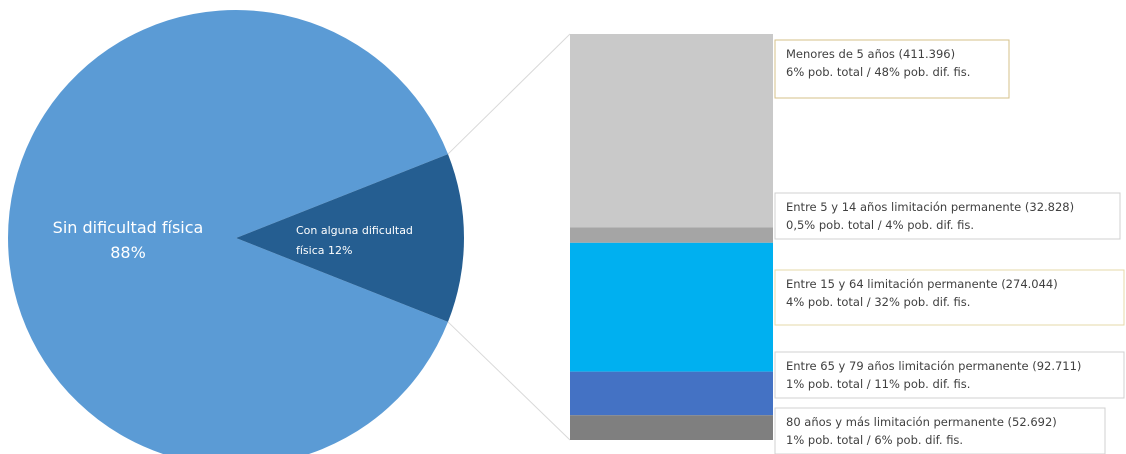  I want to click on pie-slice-percent-con-dificultad: física 12%, so click(324, 250).